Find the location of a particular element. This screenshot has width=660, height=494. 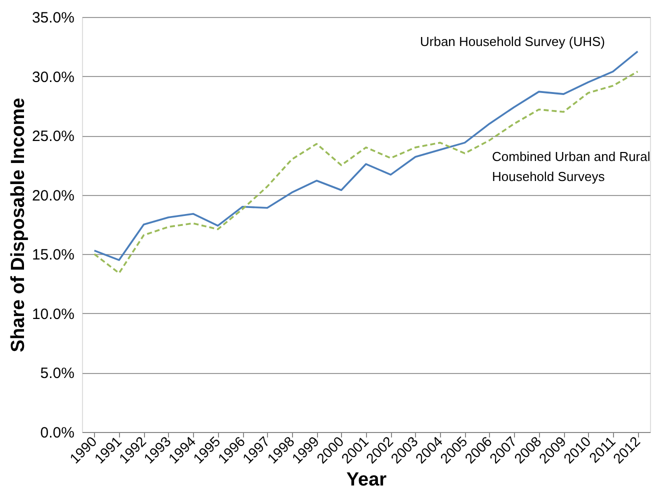

y-tick-label: 5.0% is located at coordinates (57, 373).